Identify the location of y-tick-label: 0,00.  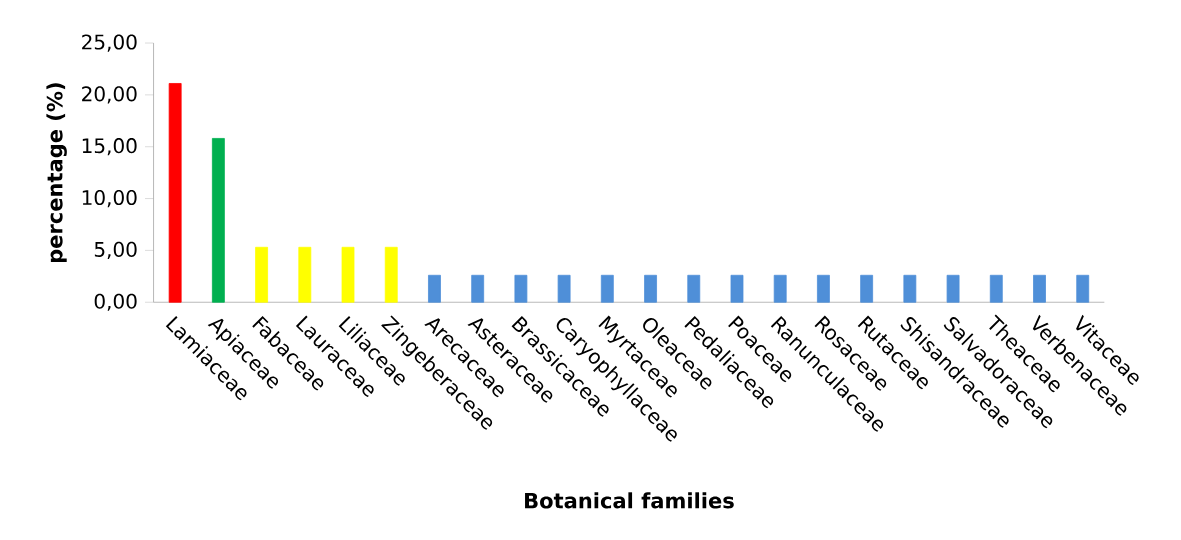
(115, 302).